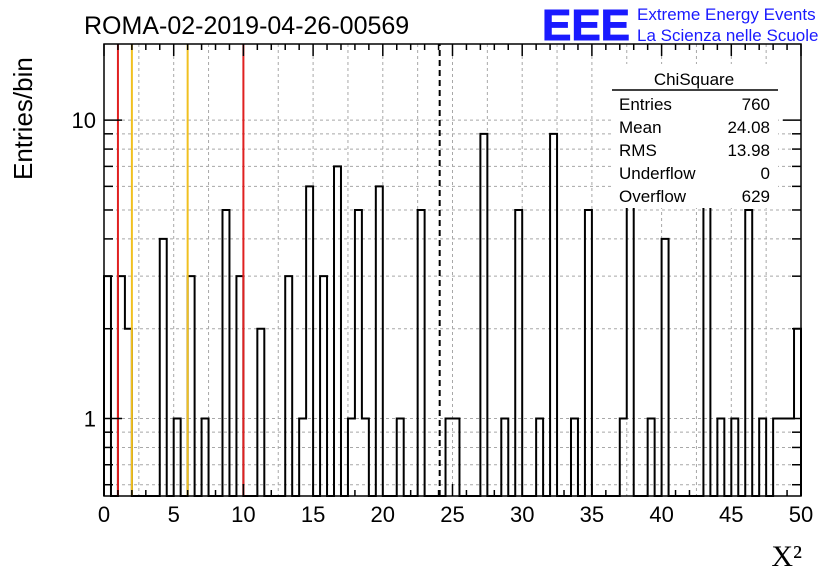 Image resolution: width=836 pixels, height=572 pixels. Describe the element at coordinates (522, 514) in the screenshot. I see `x-tick-label: 30` at that location.